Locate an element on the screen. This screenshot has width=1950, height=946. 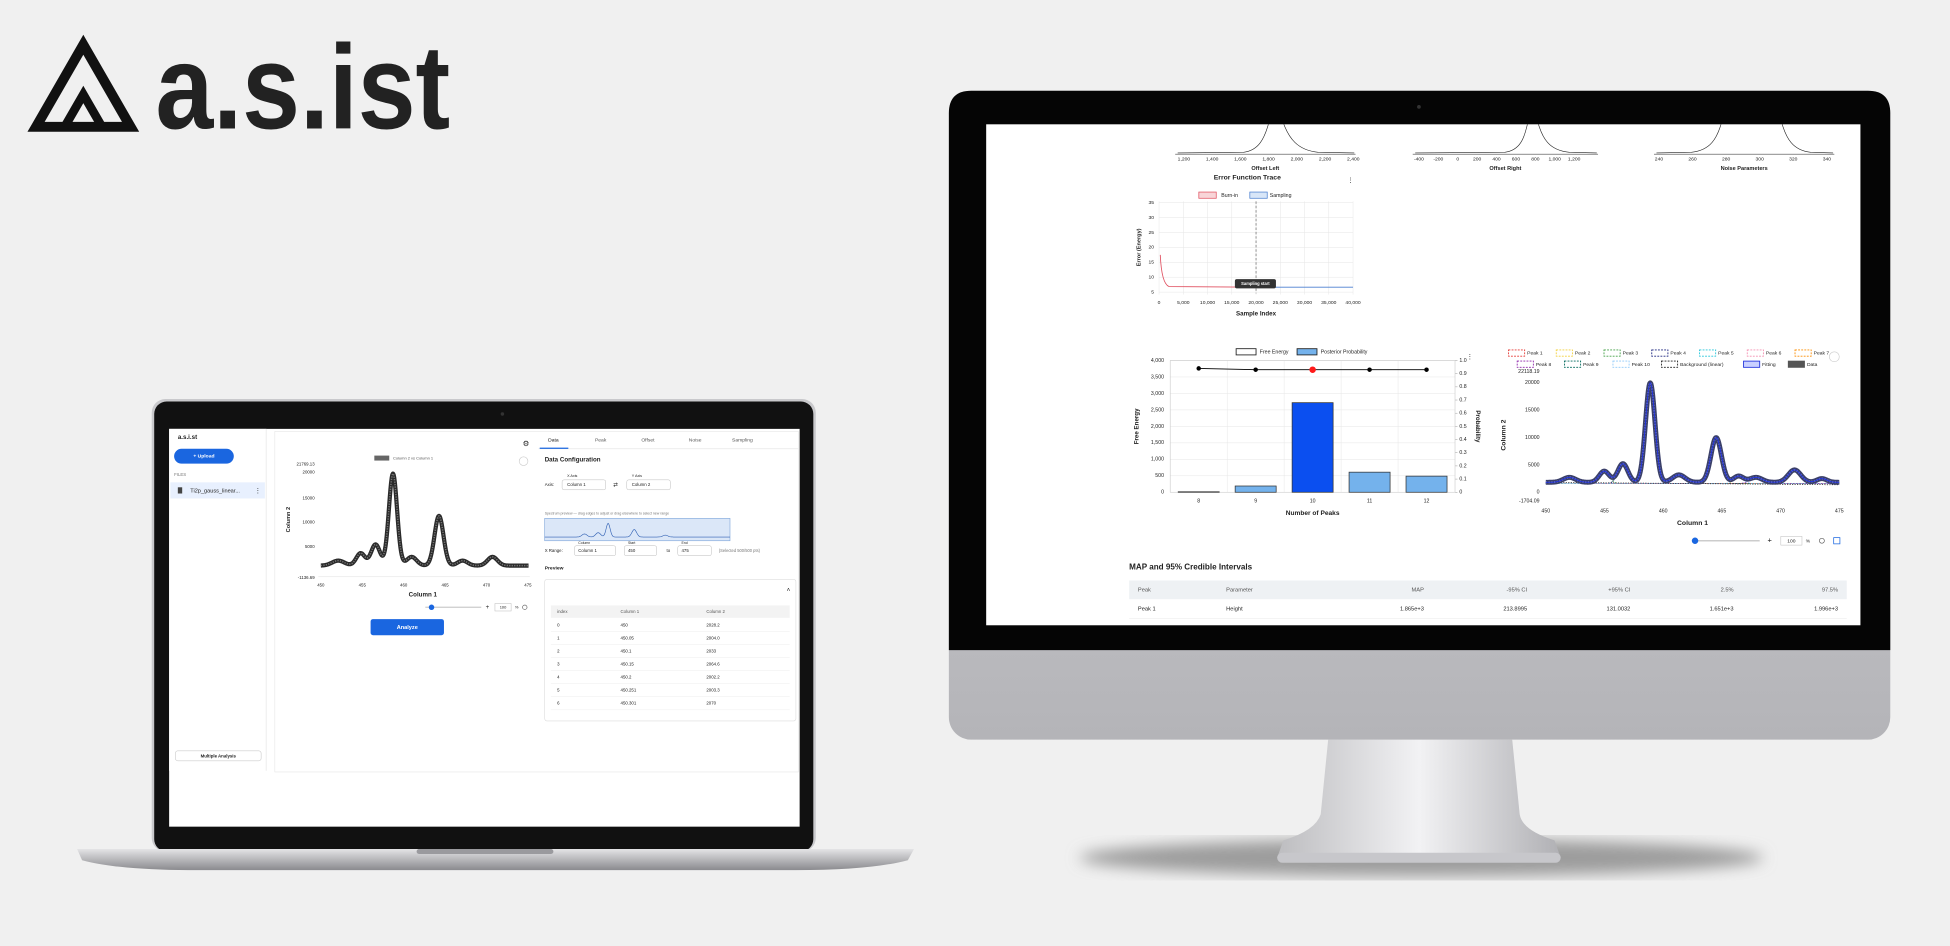
y2-tick-label: 0.8 is located at coordinates (1462, 387).